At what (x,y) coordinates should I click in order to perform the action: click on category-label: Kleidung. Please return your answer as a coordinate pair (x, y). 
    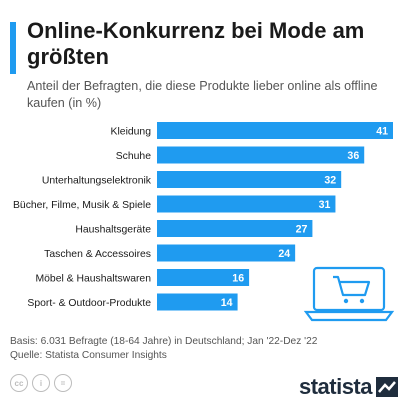
    Looking at the image, I should click on (131, 132).